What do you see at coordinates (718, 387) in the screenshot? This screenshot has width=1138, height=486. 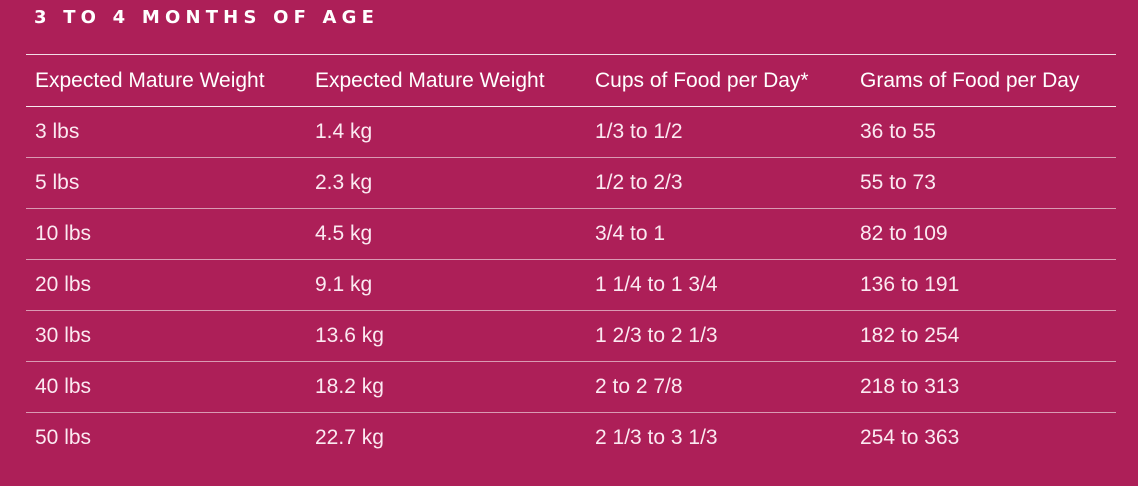 I see `cell-cups: 2 to 2 7/8` at bounding box center [718, 387].